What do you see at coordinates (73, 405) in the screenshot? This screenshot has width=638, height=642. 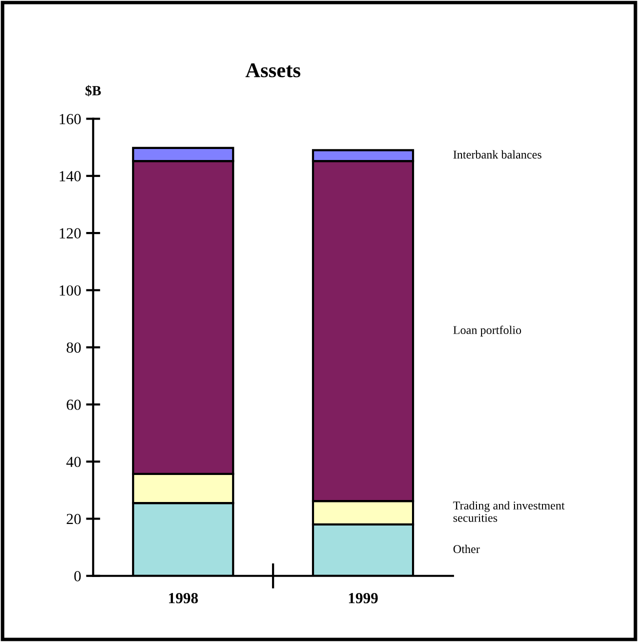 I see `y-tick-label: 60` at bounding box center [73, 405].